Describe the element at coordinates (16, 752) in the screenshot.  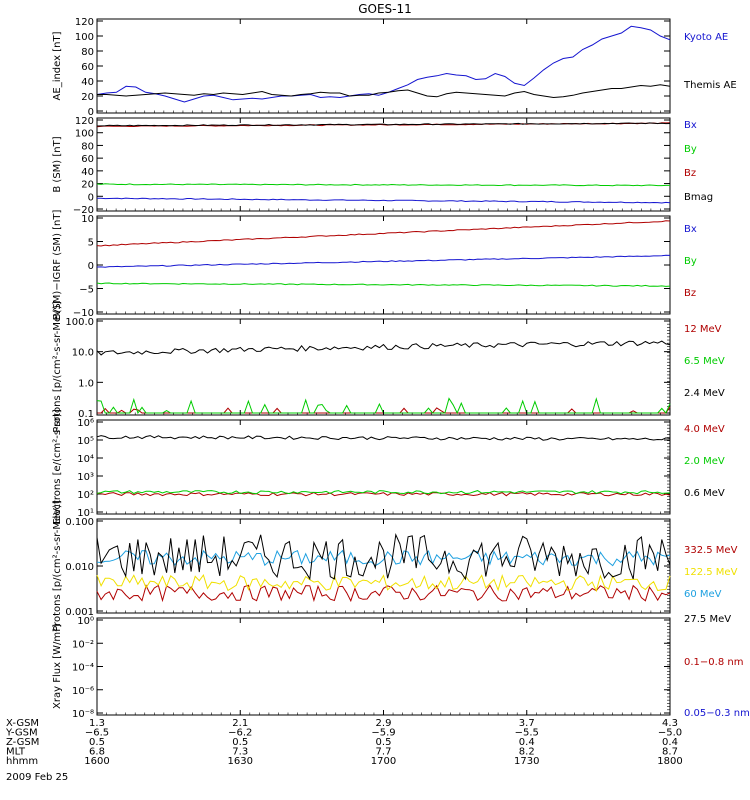
I see `x-row-label: MLT` at that location.